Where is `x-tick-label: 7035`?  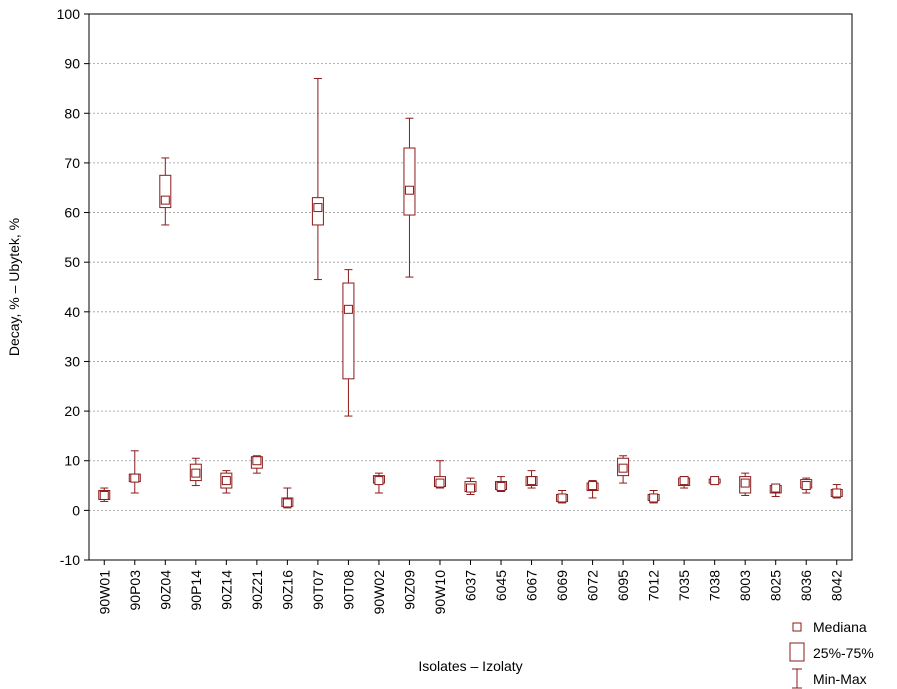 x-tick-label: 7035 is located at coordinates (684, 585).